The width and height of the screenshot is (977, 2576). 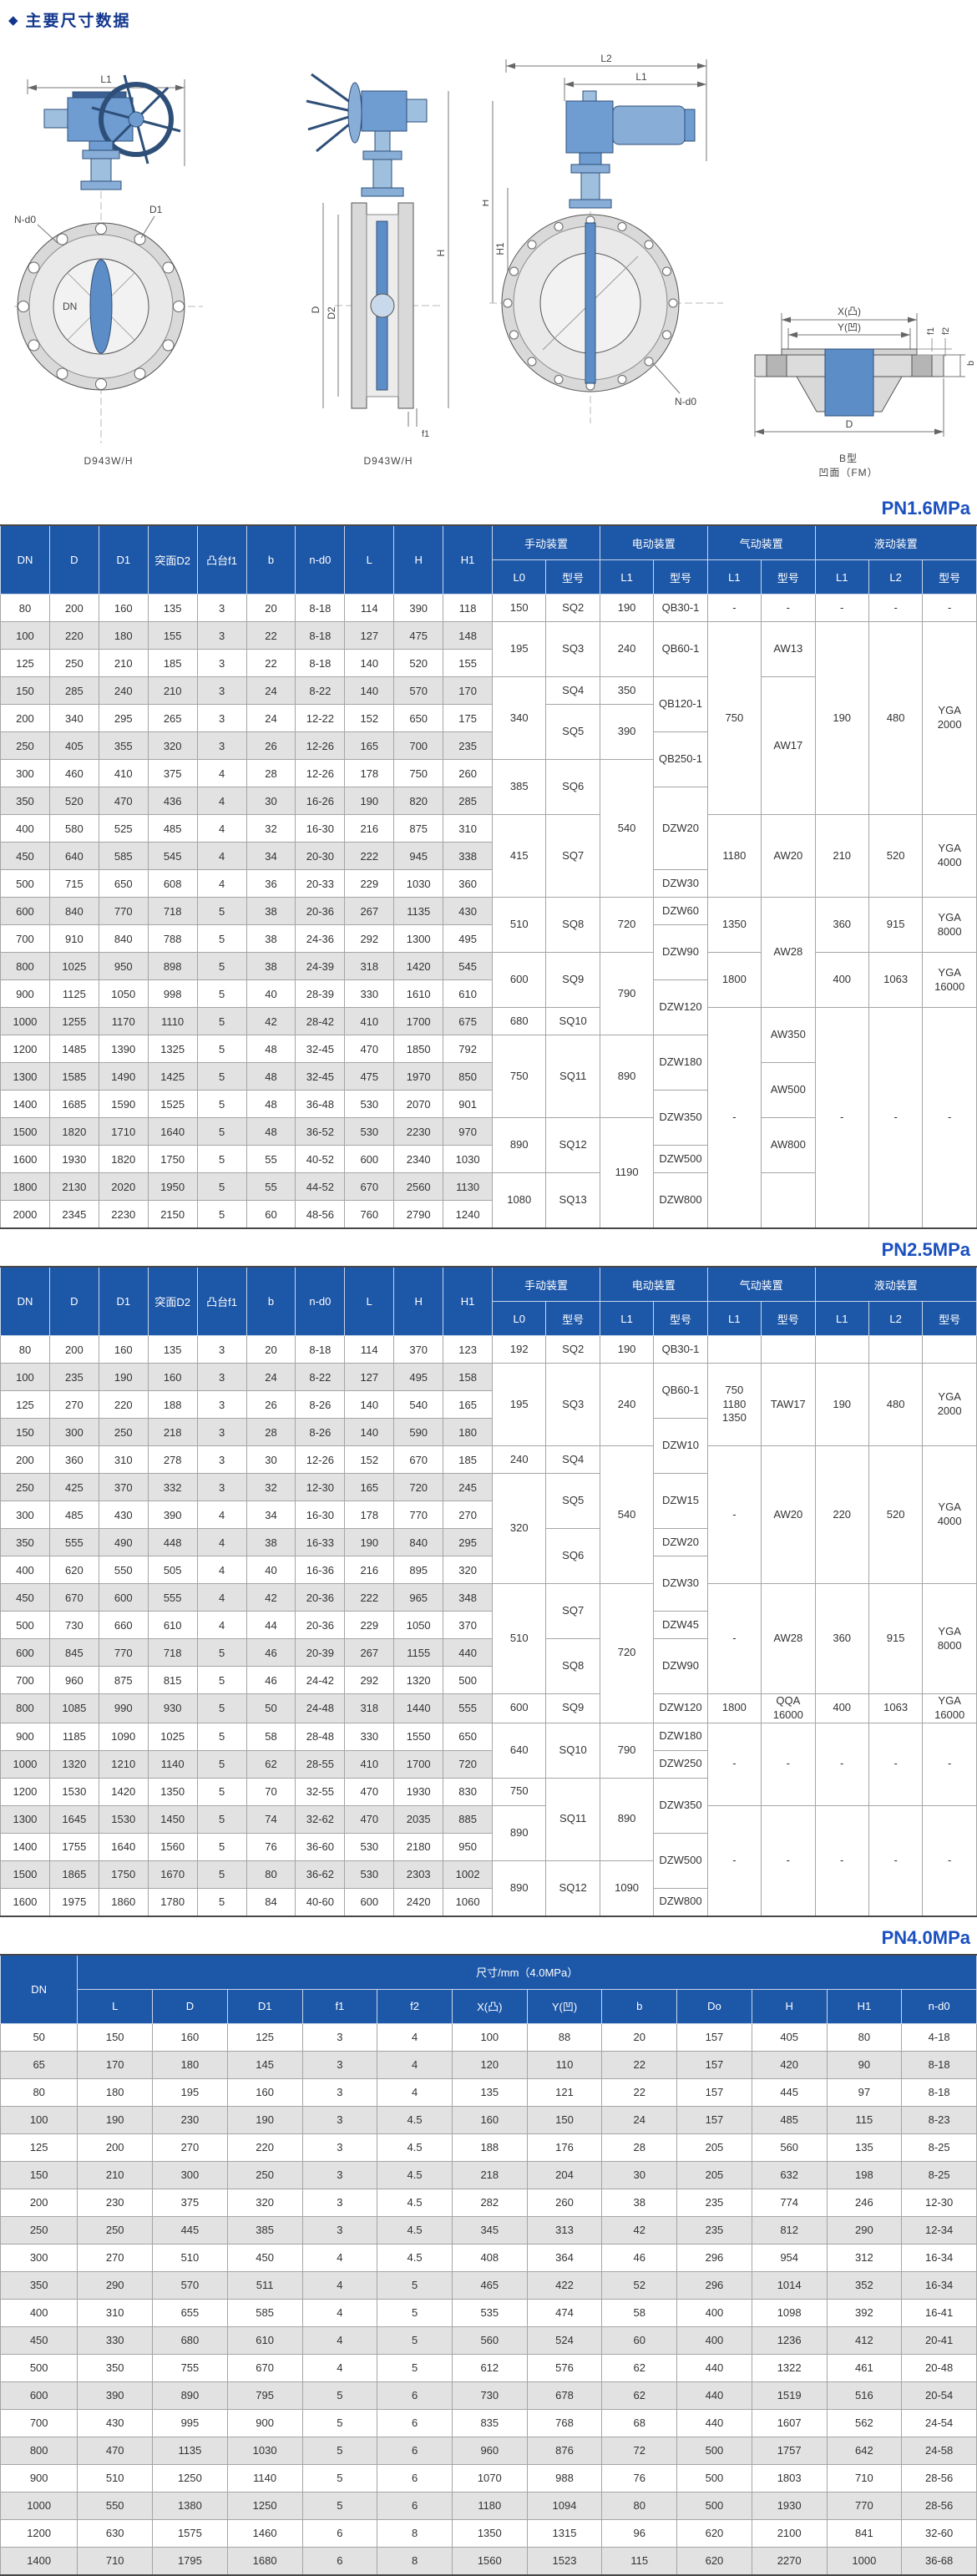 What do you see at coordinates (468, 718) in the screenshot?
I see `dimension-cell: 175` at bounding box center [468, 718].